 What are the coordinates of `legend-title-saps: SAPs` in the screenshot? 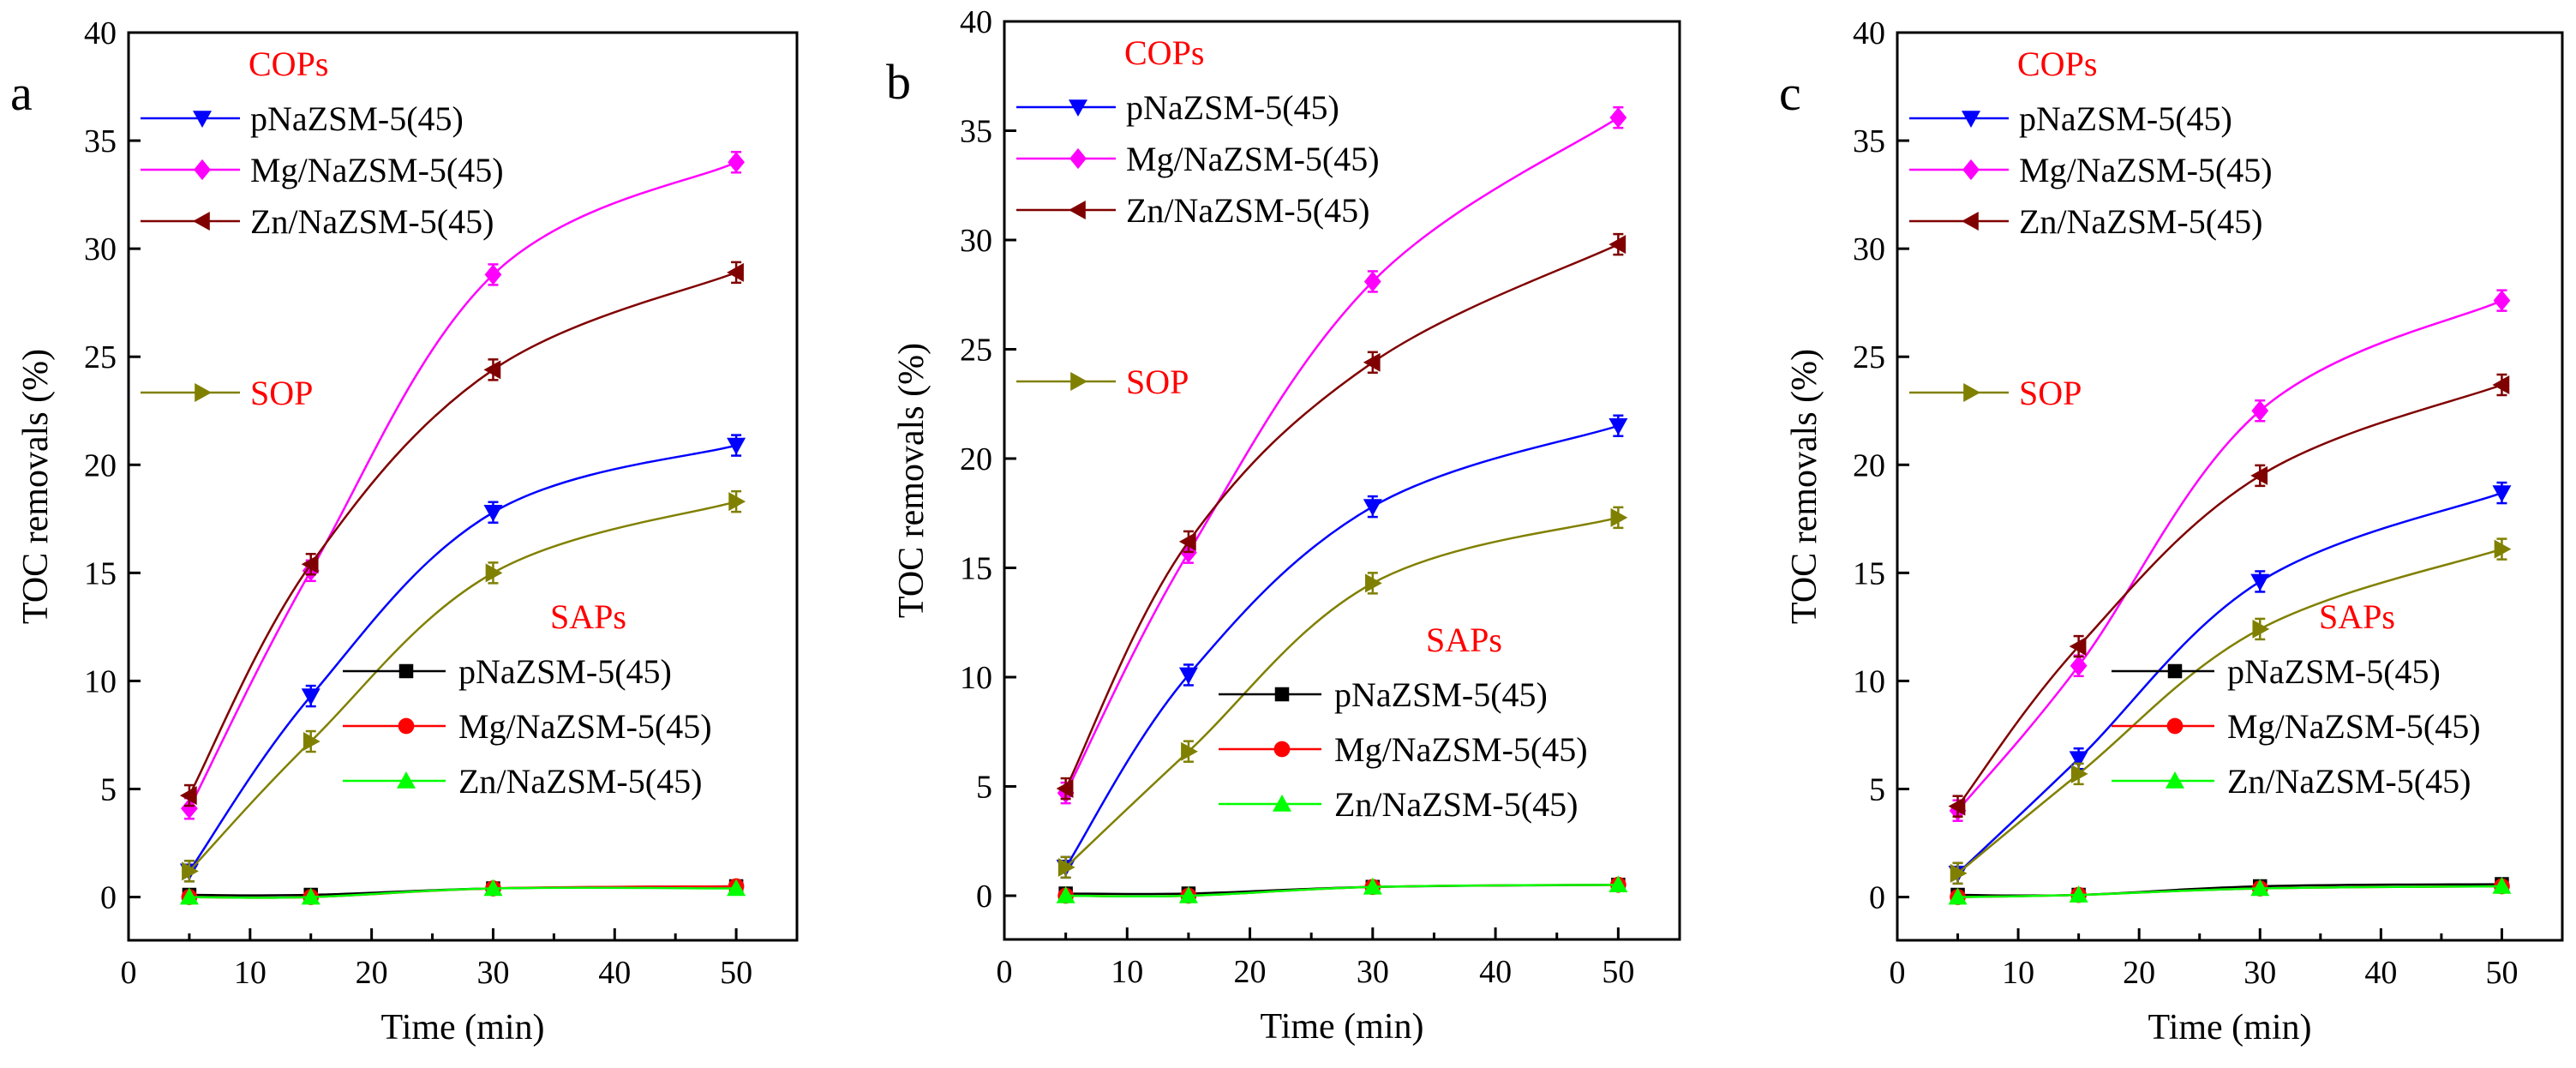 It's located at (1464, 640).